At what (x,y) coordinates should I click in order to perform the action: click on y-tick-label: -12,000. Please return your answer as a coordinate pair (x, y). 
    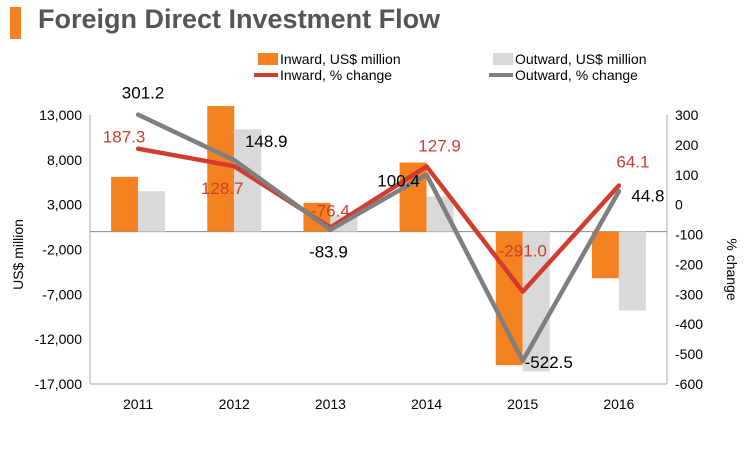
    Looking at the image, I should click on (59, 339).